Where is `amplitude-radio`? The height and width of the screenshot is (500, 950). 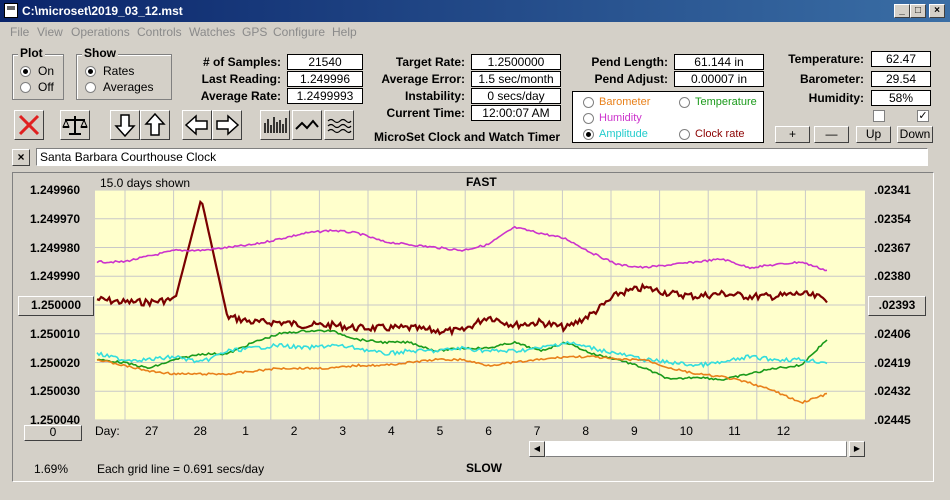
amplitude-radio is located at coordinates (588, 134).